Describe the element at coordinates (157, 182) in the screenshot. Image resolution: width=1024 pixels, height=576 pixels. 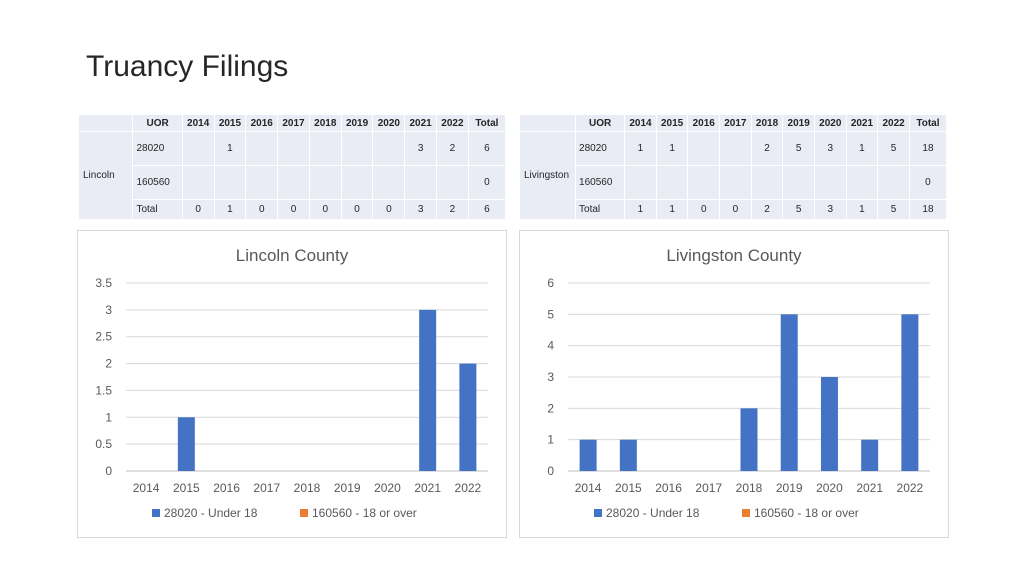
I see `uor-cell: 160560` at that location.